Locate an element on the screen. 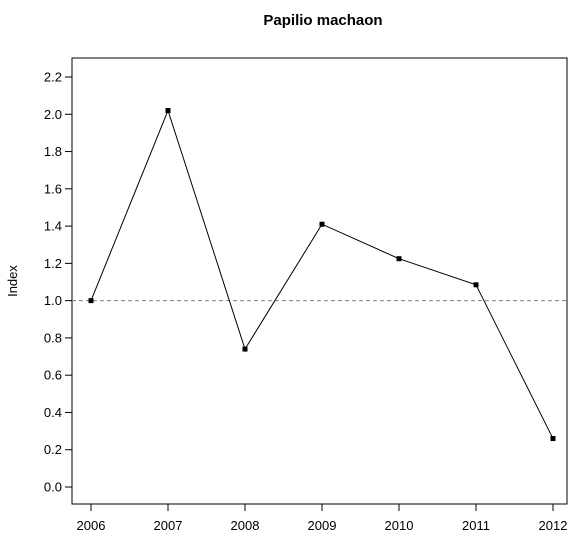 The width and height of the screenshot is (571, 540). y-axis: 0.0 0.2 0.4 0.6 0.8 1.0 1.2 1.4 1.6 1.8 2.0 2.2 is located at coordinates (58, 282).